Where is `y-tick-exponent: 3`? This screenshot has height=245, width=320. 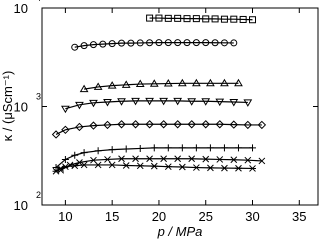 y-tick-exponent: 3 is located at coordinates (38, 97).